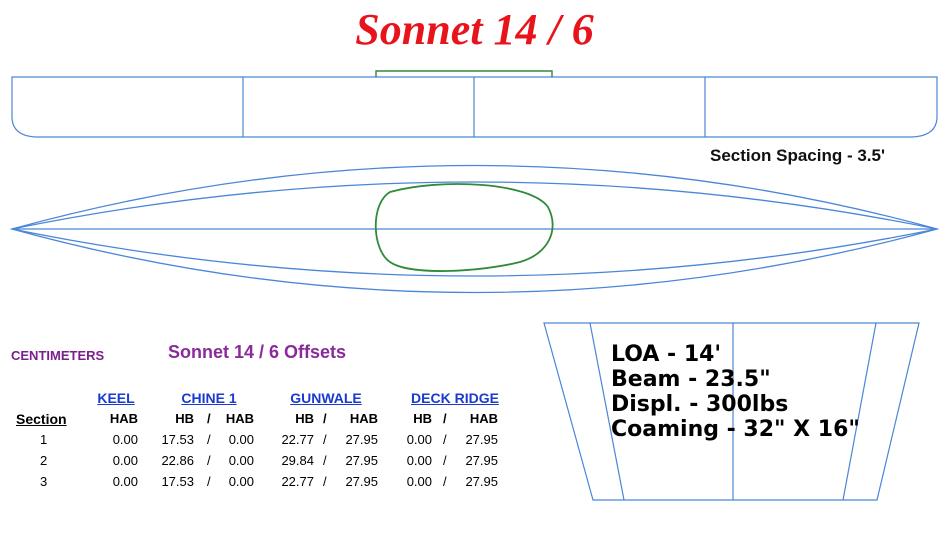 The height and width of the screenshot is (535, 949). Describe the element at coordinates (177, 460) in the screenshot. I see `table-cell: 22.86` at that location.